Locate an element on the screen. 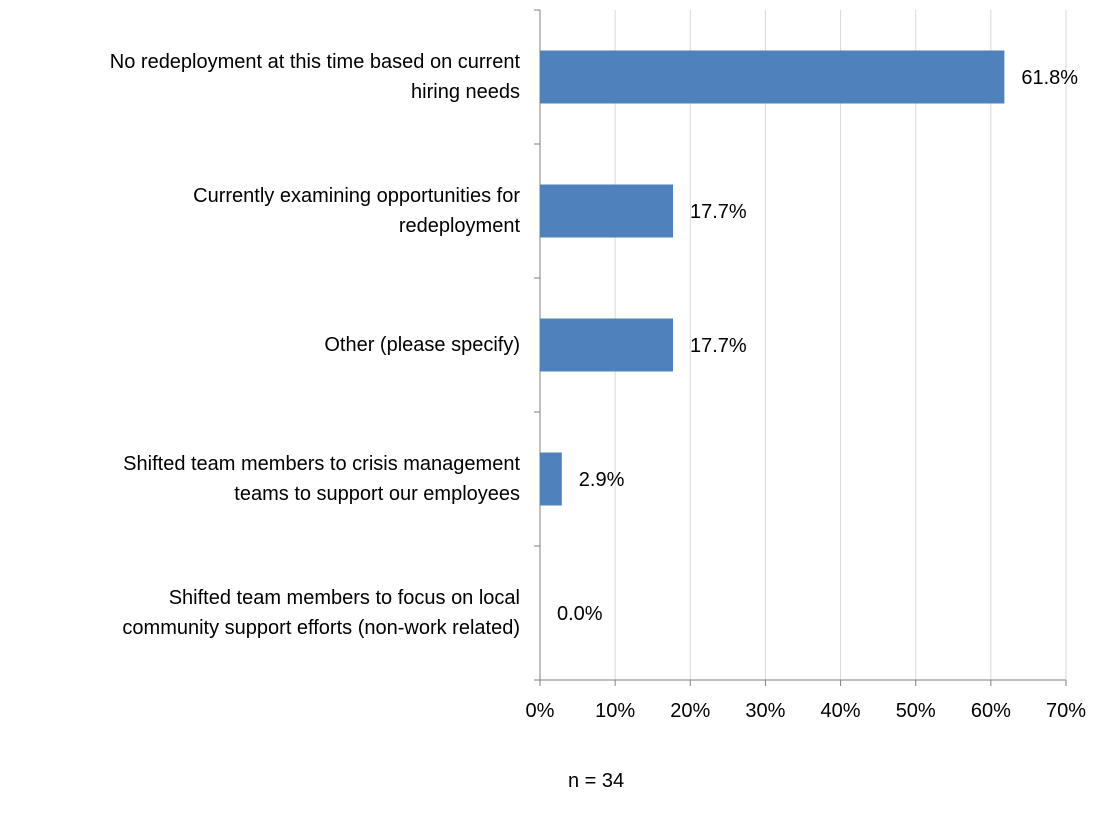  x-tick-label: 50% is located at coordinates (916, 711).